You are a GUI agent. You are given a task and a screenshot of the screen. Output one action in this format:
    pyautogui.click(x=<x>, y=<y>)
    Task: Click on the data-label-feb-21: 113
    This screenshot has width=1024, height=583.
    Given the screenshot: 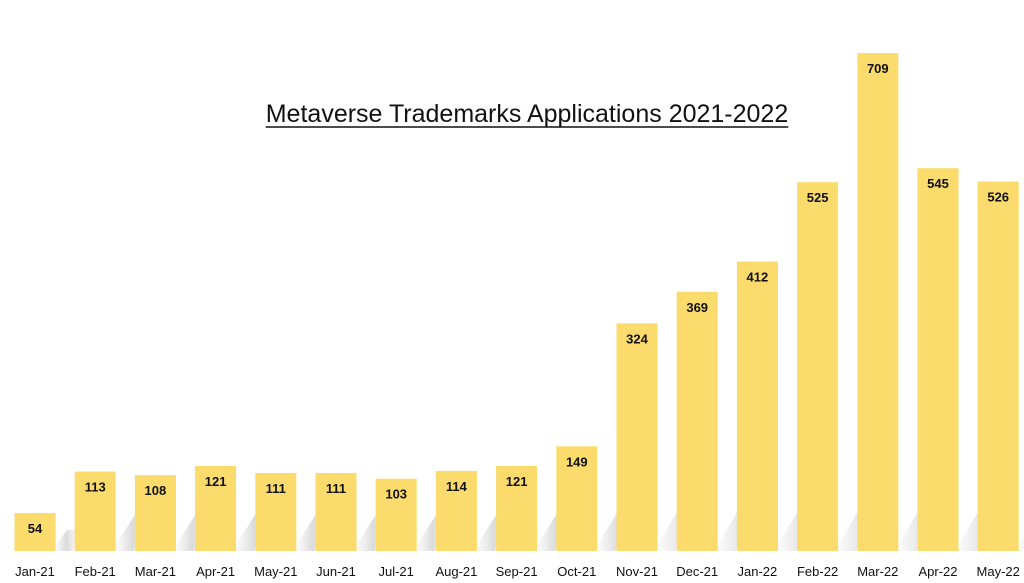 What is the action you would take?
    pyautogui.click(x=95, y=487)
    